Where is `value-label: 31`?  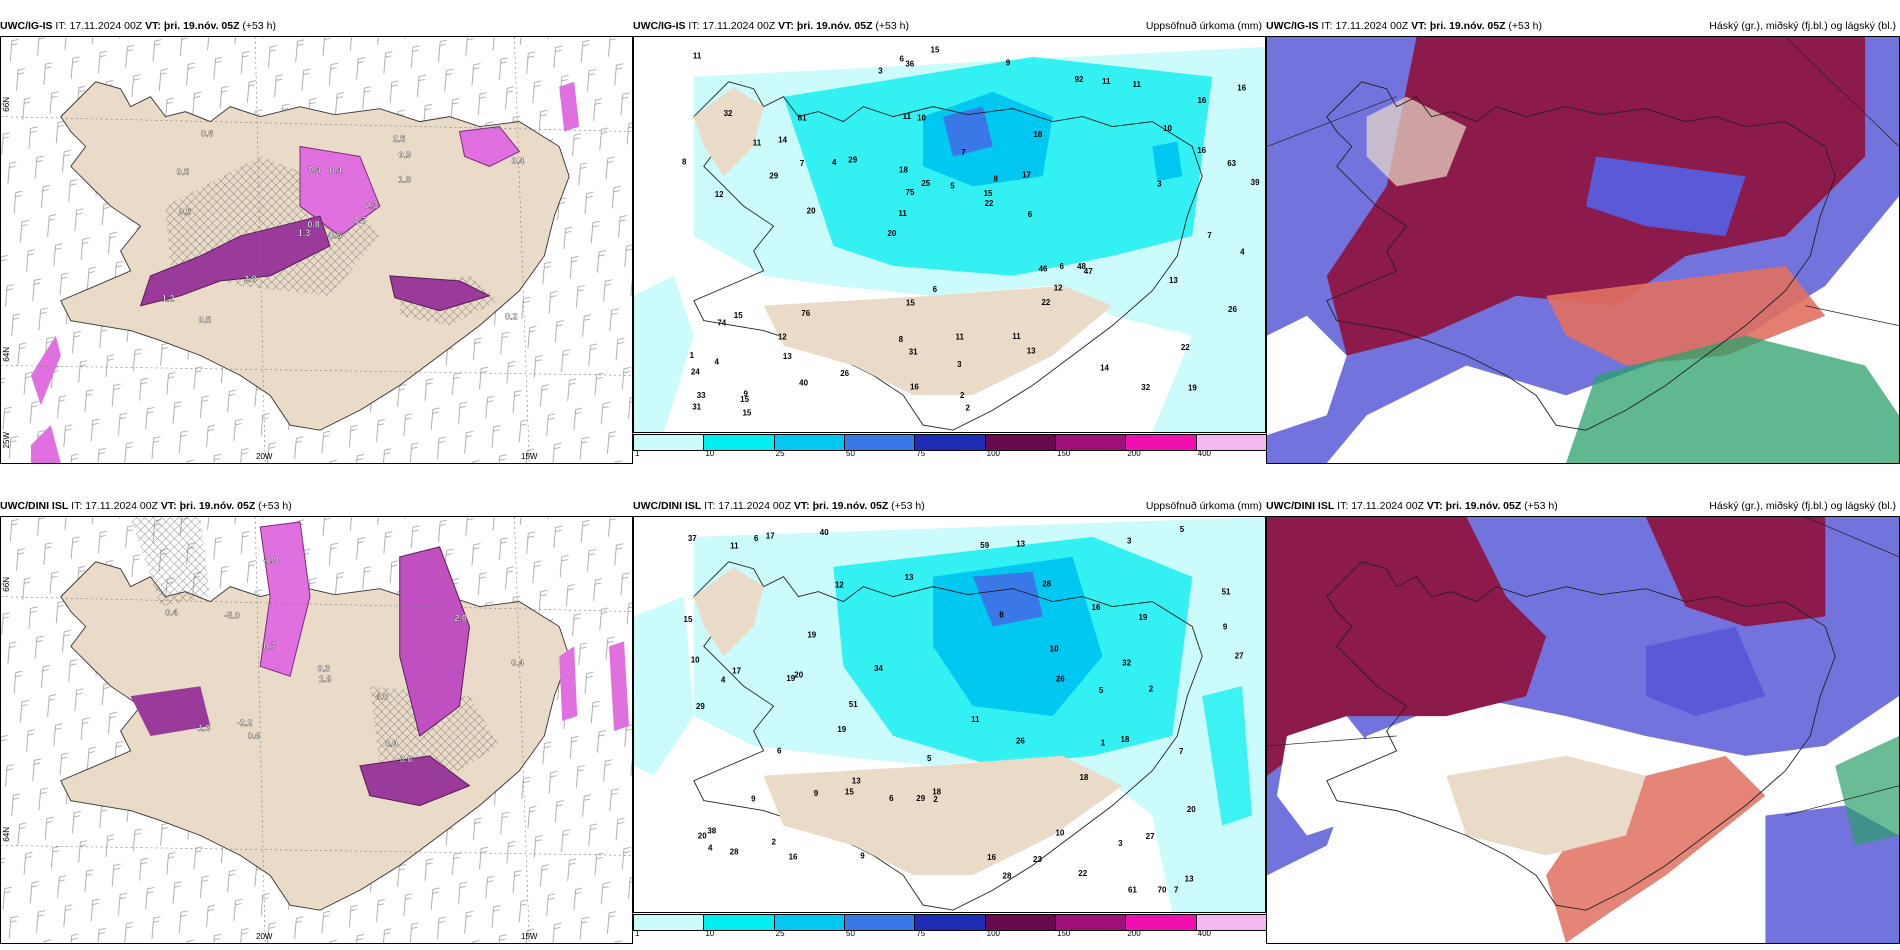 value-label: 31 is located at coordinates (696, 406).